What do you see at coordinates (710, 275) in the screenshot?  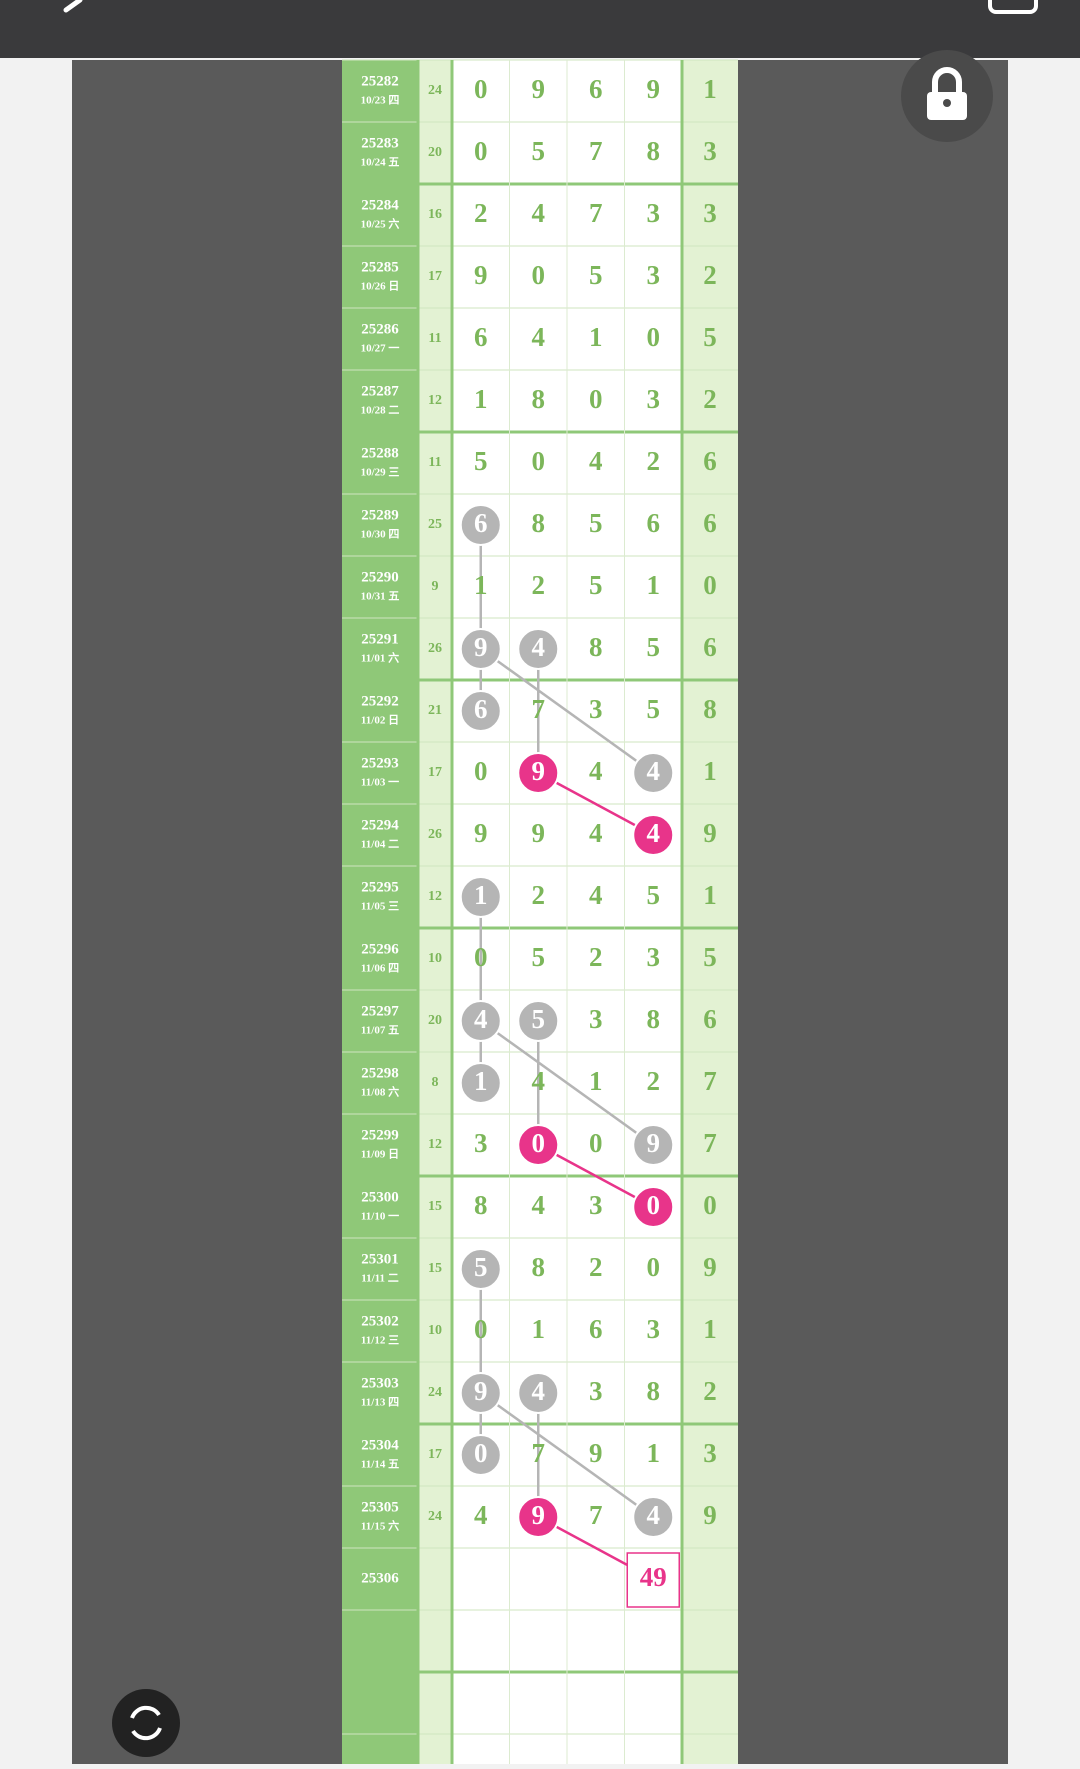 I see `last-digit: 2` at bounding box center [710, 275].